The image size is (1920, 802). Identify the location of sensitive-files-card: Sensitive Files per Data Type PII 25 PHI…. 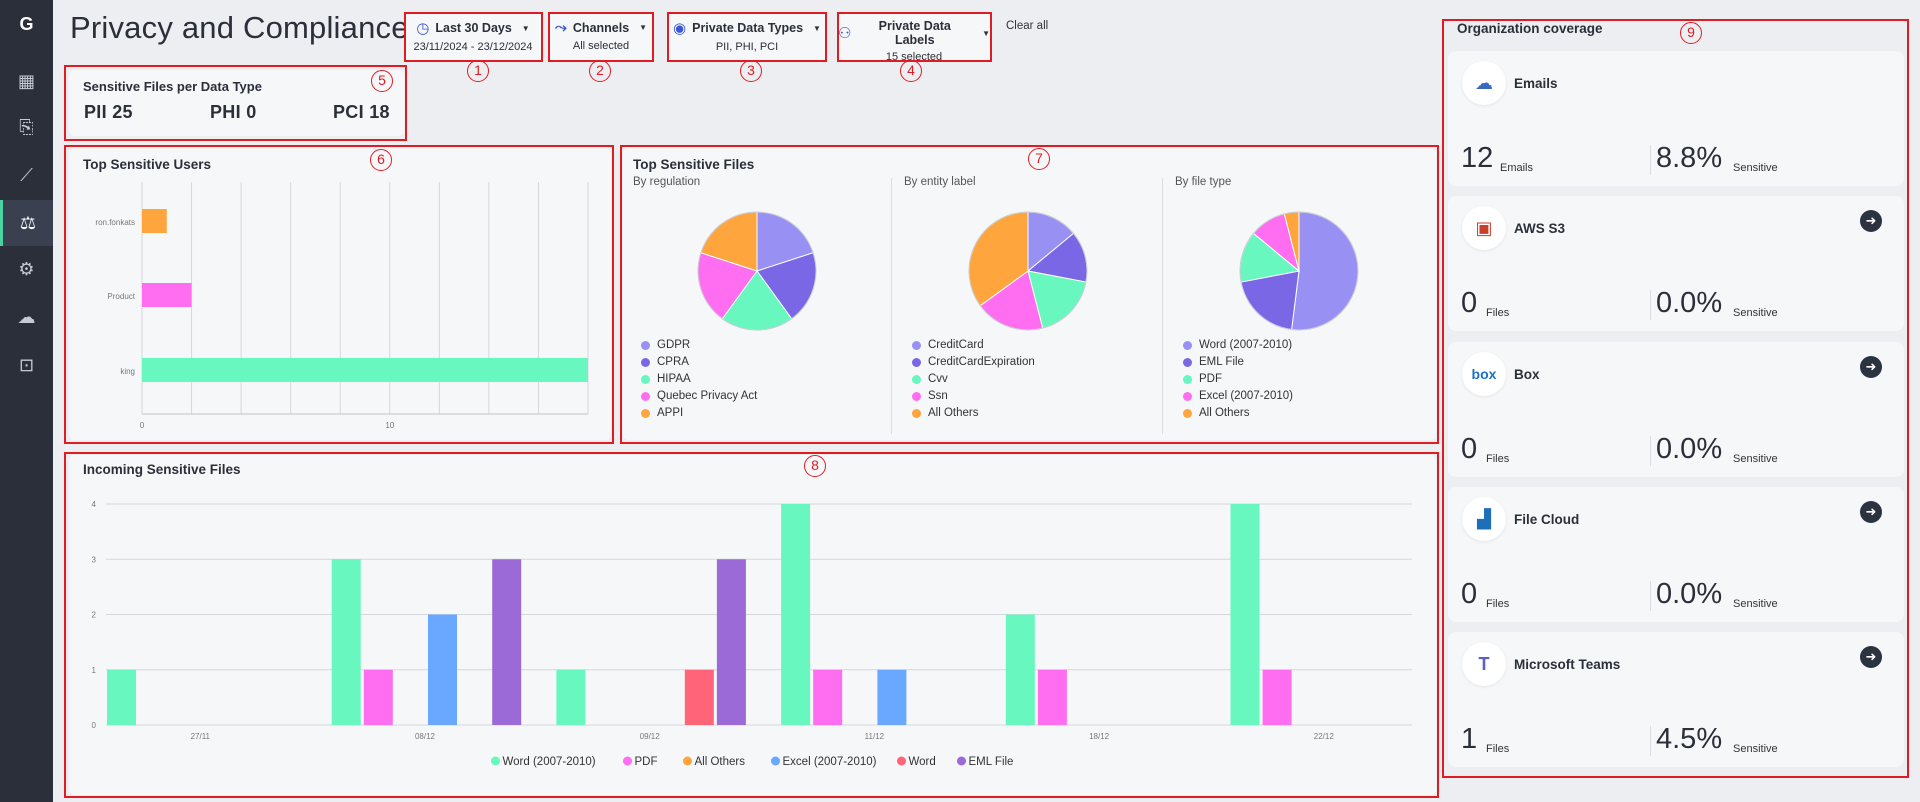
(236, 103).